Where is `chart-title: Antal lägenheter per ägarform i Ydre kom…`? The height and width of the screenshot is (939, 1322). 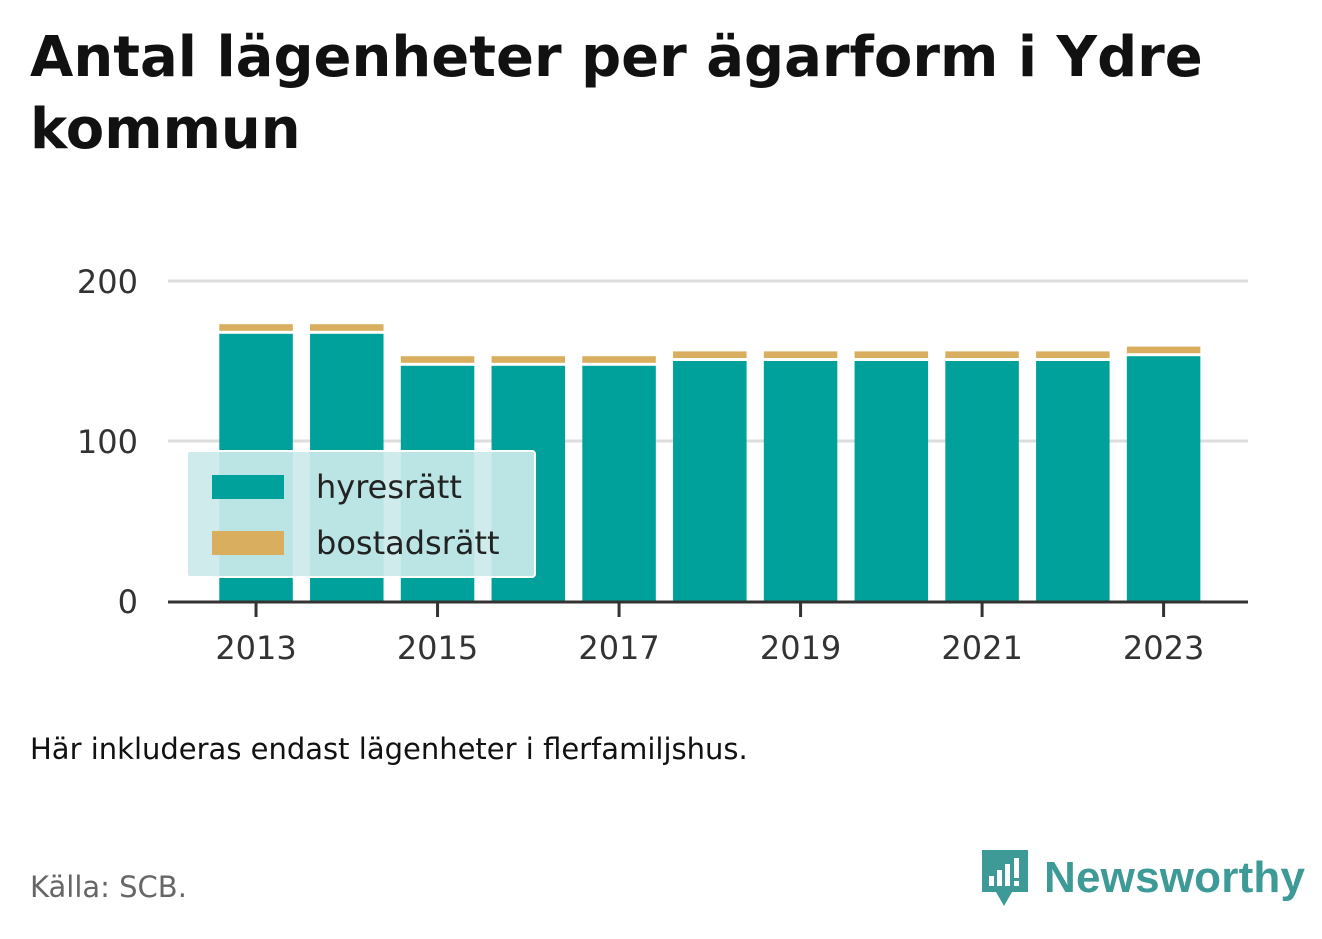
chart-title: Antal lägenheter per ägarform i Ydre kom… is located at coordinates (616, 93).